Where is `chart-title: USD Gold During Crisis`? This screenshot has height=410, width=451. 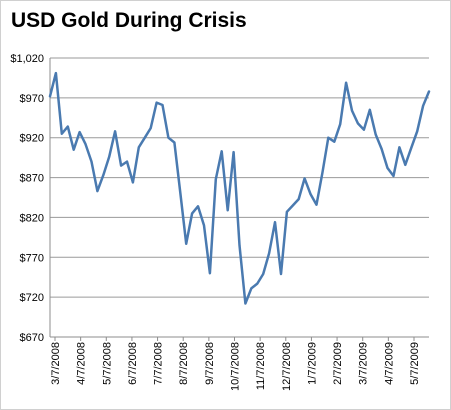 chart-title: USD Gold During Crisis is located at coordinates (129, 20).